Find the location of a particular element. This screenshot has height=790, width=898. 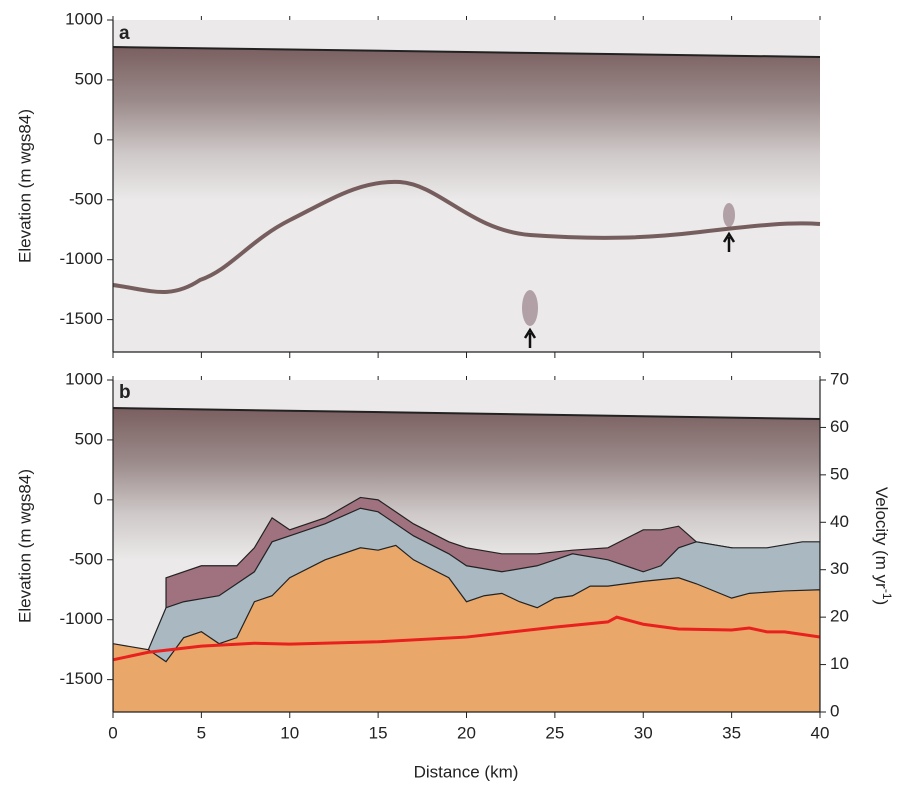

y2-tick-label: 70 is located at coordinates (839, 378).